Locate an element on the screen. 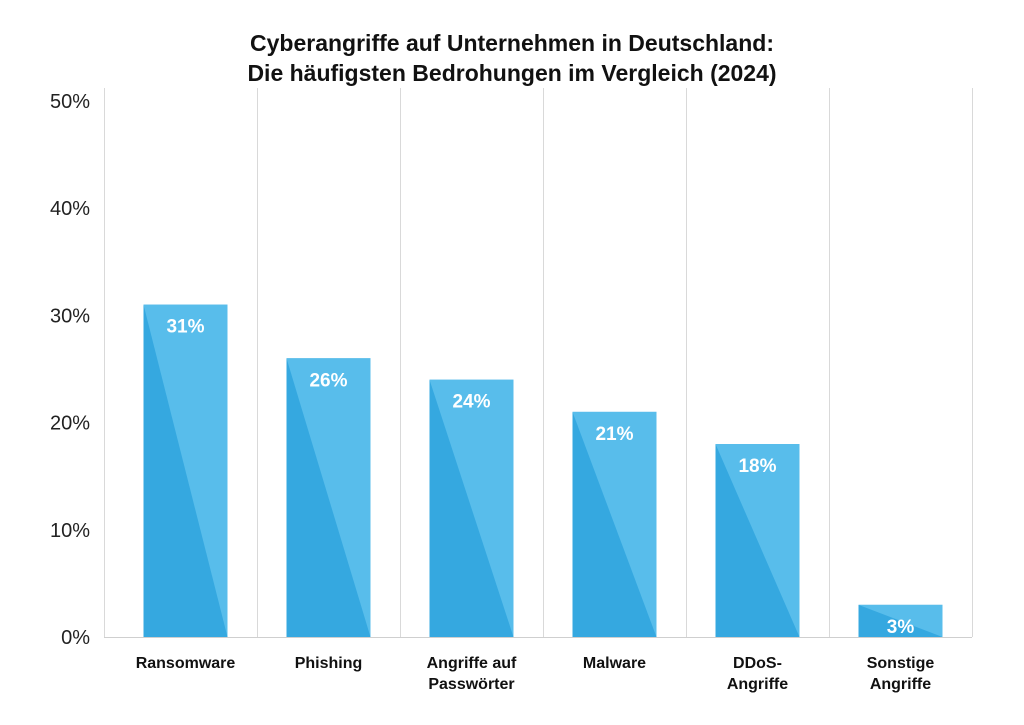  y-tick-label: 0% is located at coordinates (75, 638).